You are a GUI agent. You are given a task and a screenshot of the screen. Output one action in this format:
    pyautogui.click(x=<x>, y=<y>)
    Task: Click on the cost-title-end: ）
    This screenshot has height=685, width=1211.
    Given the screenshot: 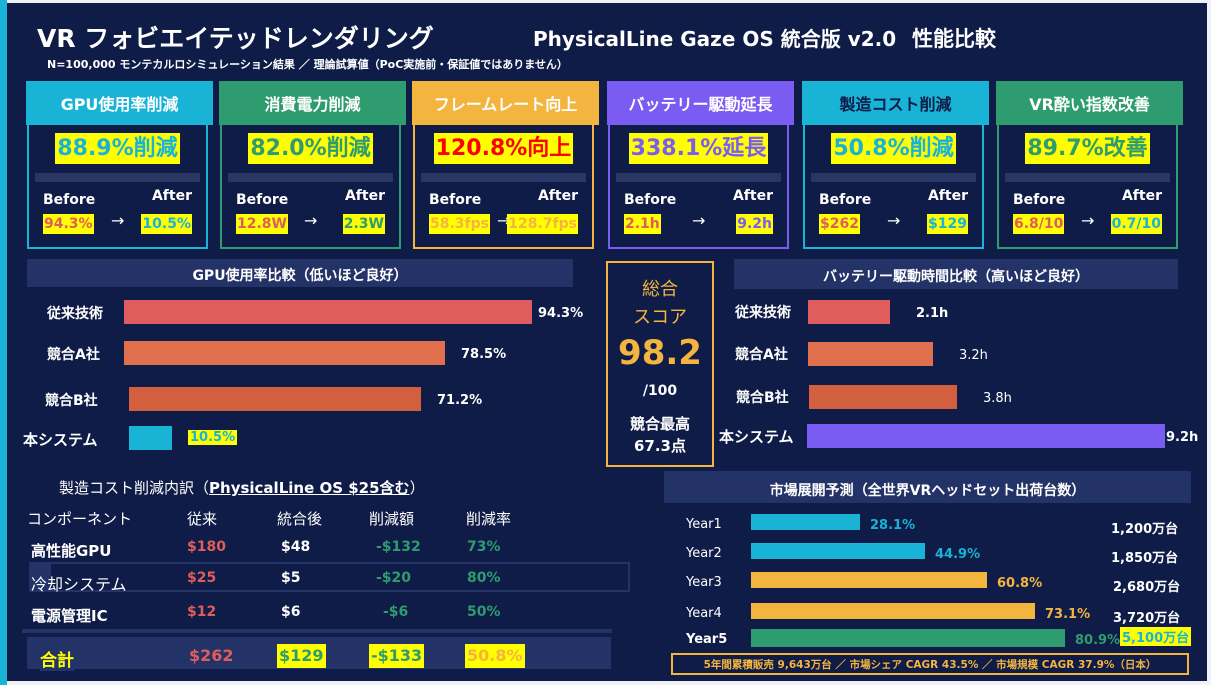 What is the action you would take?
    pyautogui.click(x=417, y=488)
    